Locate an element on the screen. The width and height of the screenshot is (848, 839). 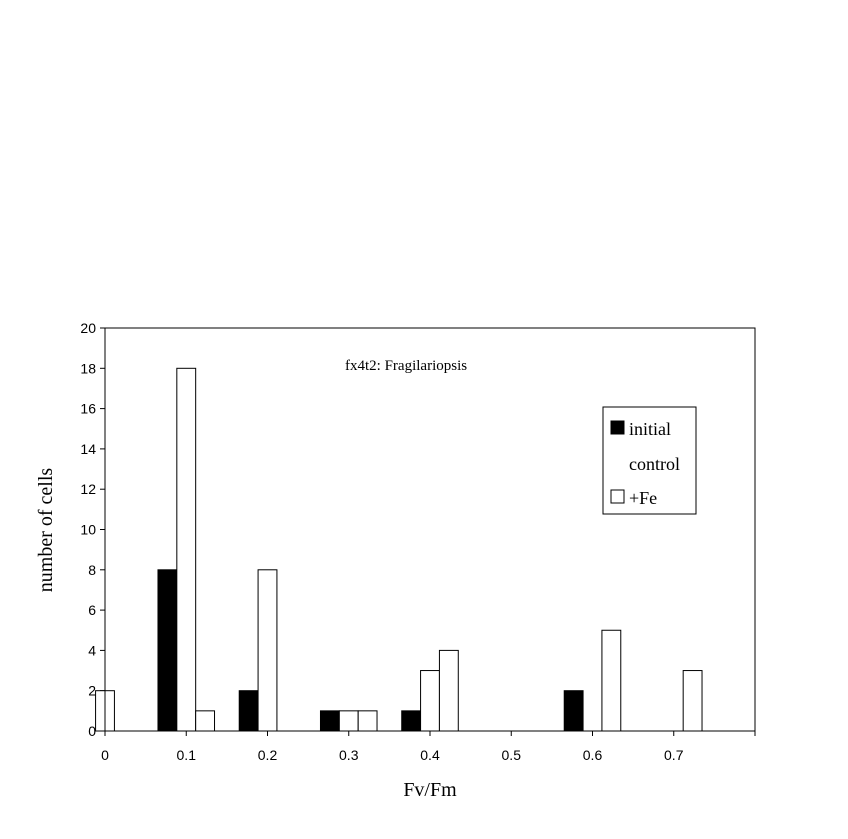
x-tick-label: 0.2 is located at coordinates (268, 755).